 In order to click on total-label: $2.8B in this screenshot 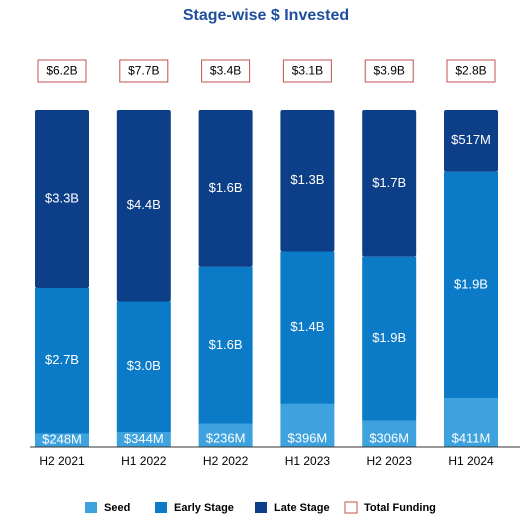, I will do `click(470, 71)`.